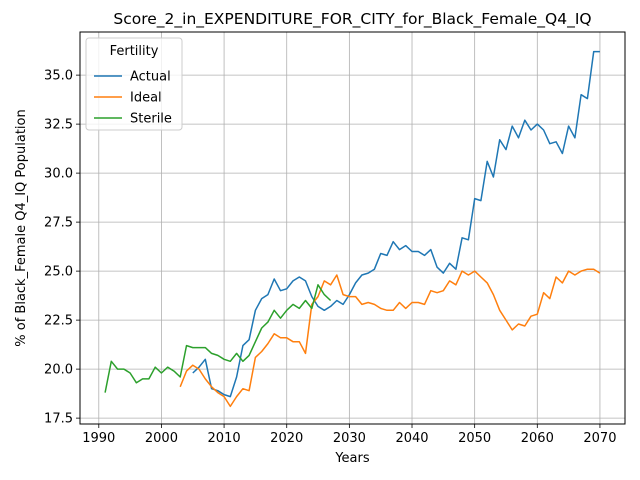 This screenshot has height=480, width=640. What do you see at coordinates (161, 438) in the screenshot?
I see `x-tick-label: 2000` at bounding box center [161, 438].